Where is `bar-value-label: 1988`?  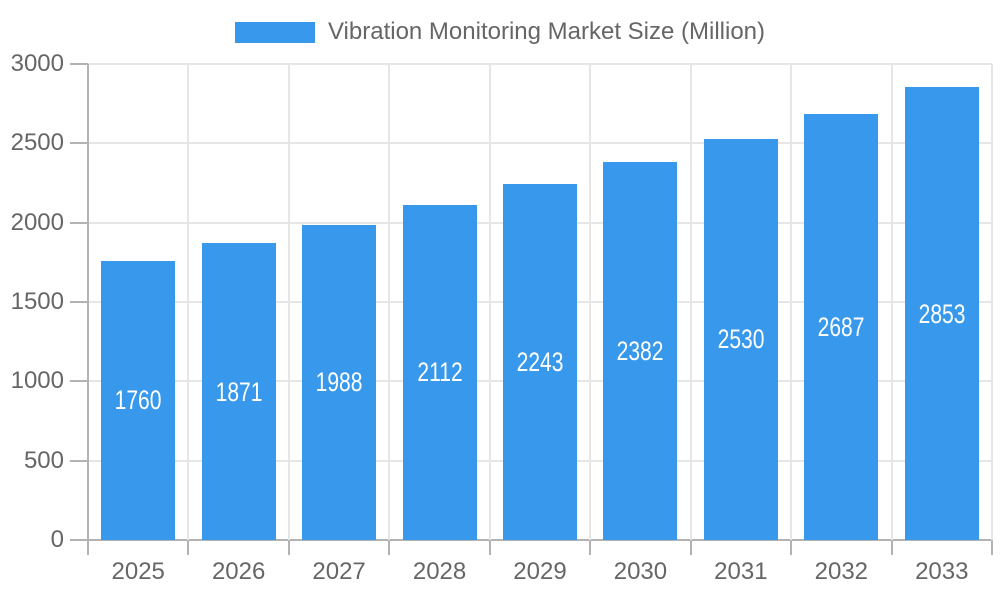
bar-value-label: 1988 is located at coordinates (339, 382).